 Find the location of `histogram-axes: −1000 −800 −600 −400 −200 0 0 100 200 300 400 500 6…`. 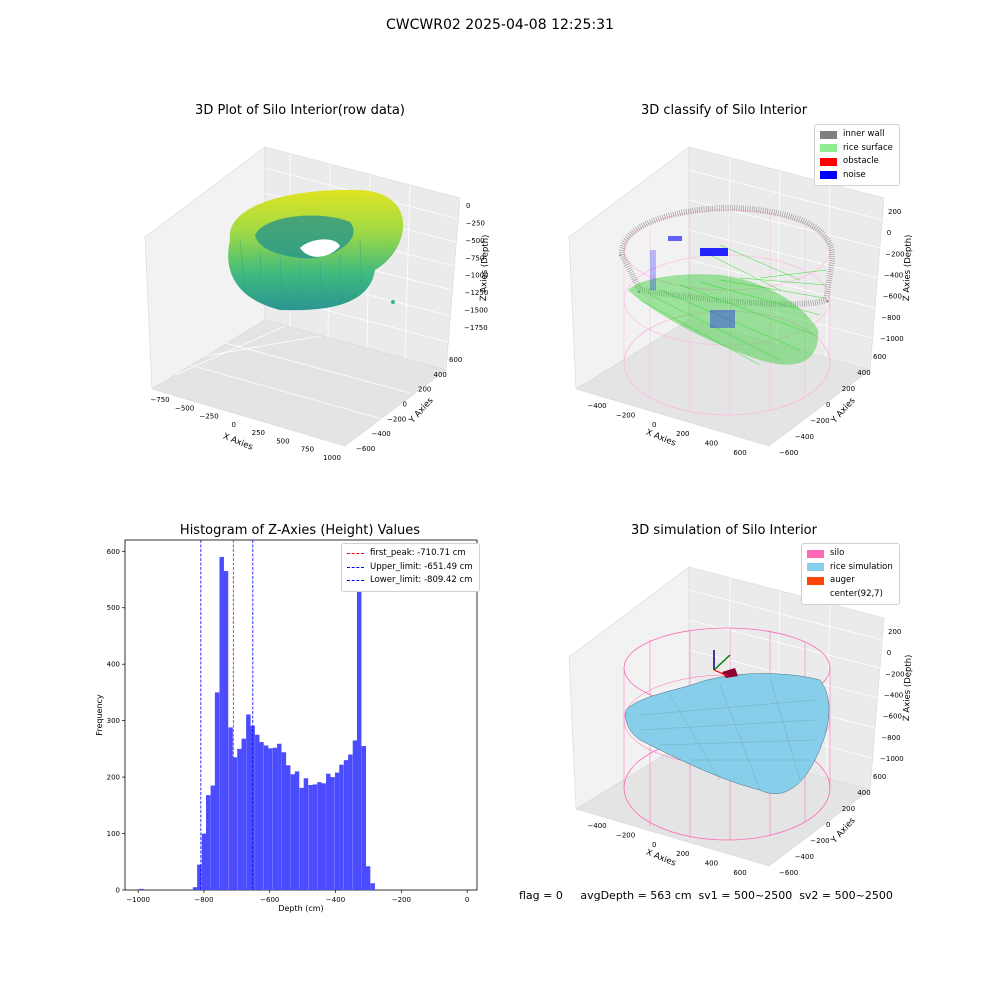

histogram-axes: −1000 −800 −600 −400 −200 0 0 100 200 300 400 500 6… is located at coordinates (292, 721).